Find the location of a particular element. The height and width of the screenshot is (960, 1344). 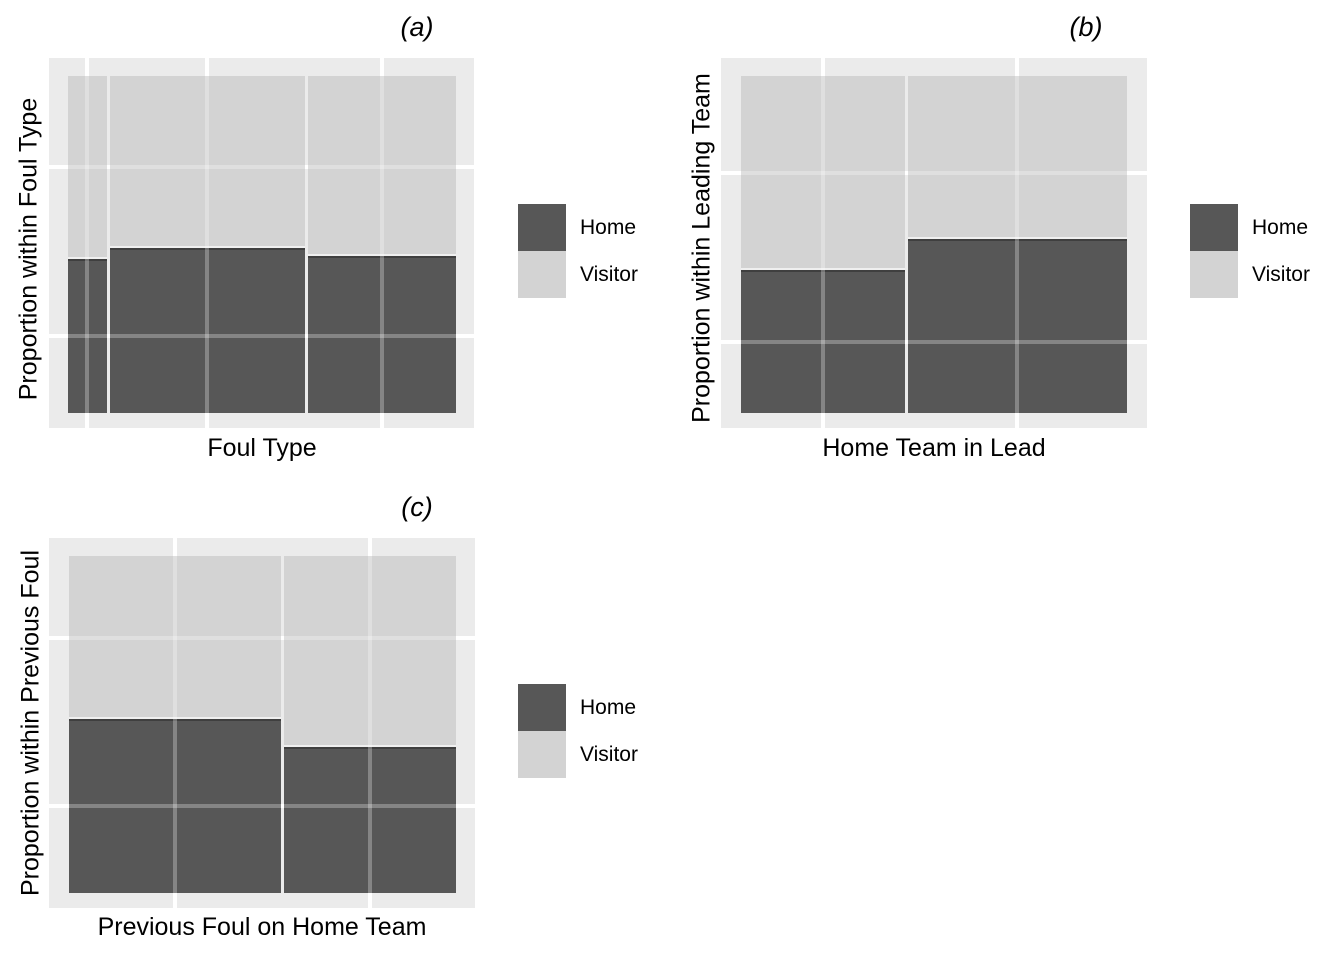

legend-c: Home Visitor is located at coordinates (578, 731).